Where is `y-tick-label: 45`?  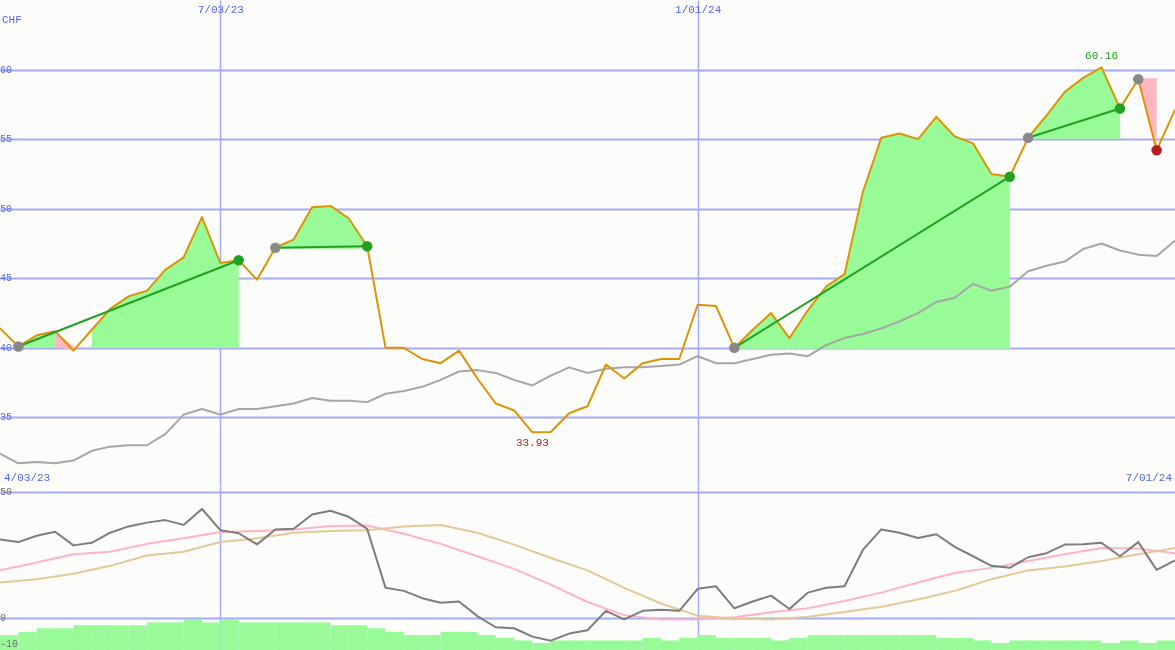
y-tick-label: 45 is located at coordinates (6, 279).